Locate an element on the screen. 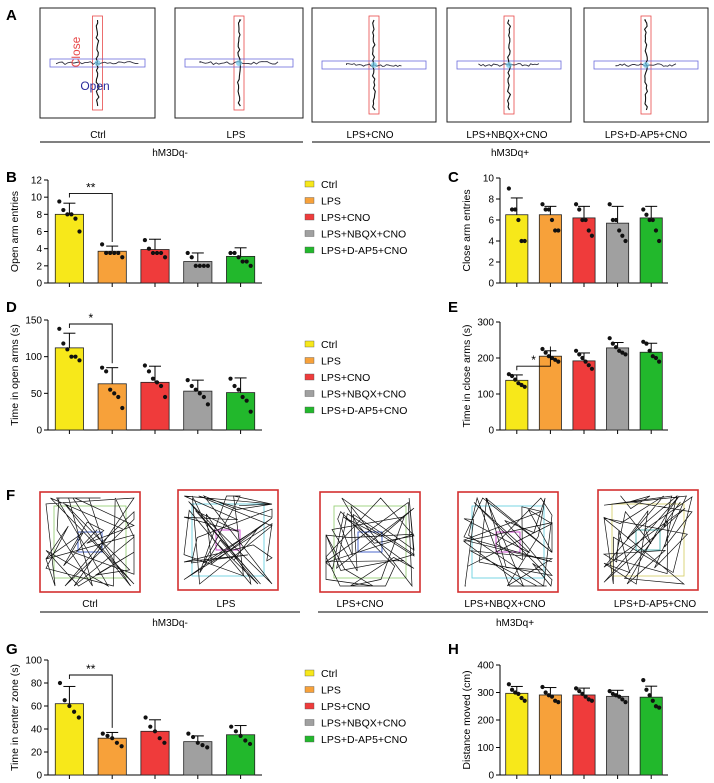 The image size is (714, 783). group-label-plus-a: hM3Dq+ is located at coordinates (510, 153).